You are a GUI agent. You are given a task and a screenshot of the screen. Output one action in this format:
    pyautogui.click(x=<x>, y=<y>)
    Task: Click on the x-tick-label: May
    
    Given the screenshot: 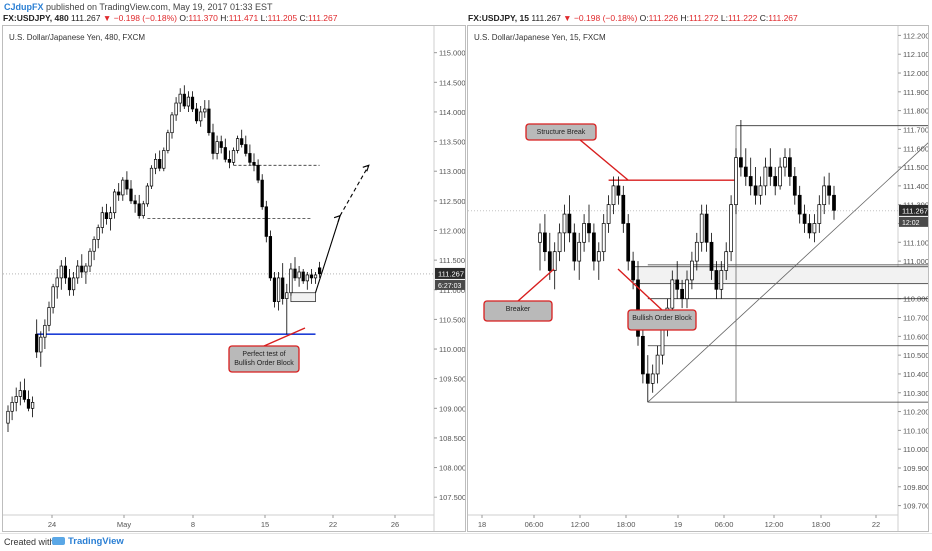 What is the action you would take?
    pyautogui.click(x=124, y=524)
    